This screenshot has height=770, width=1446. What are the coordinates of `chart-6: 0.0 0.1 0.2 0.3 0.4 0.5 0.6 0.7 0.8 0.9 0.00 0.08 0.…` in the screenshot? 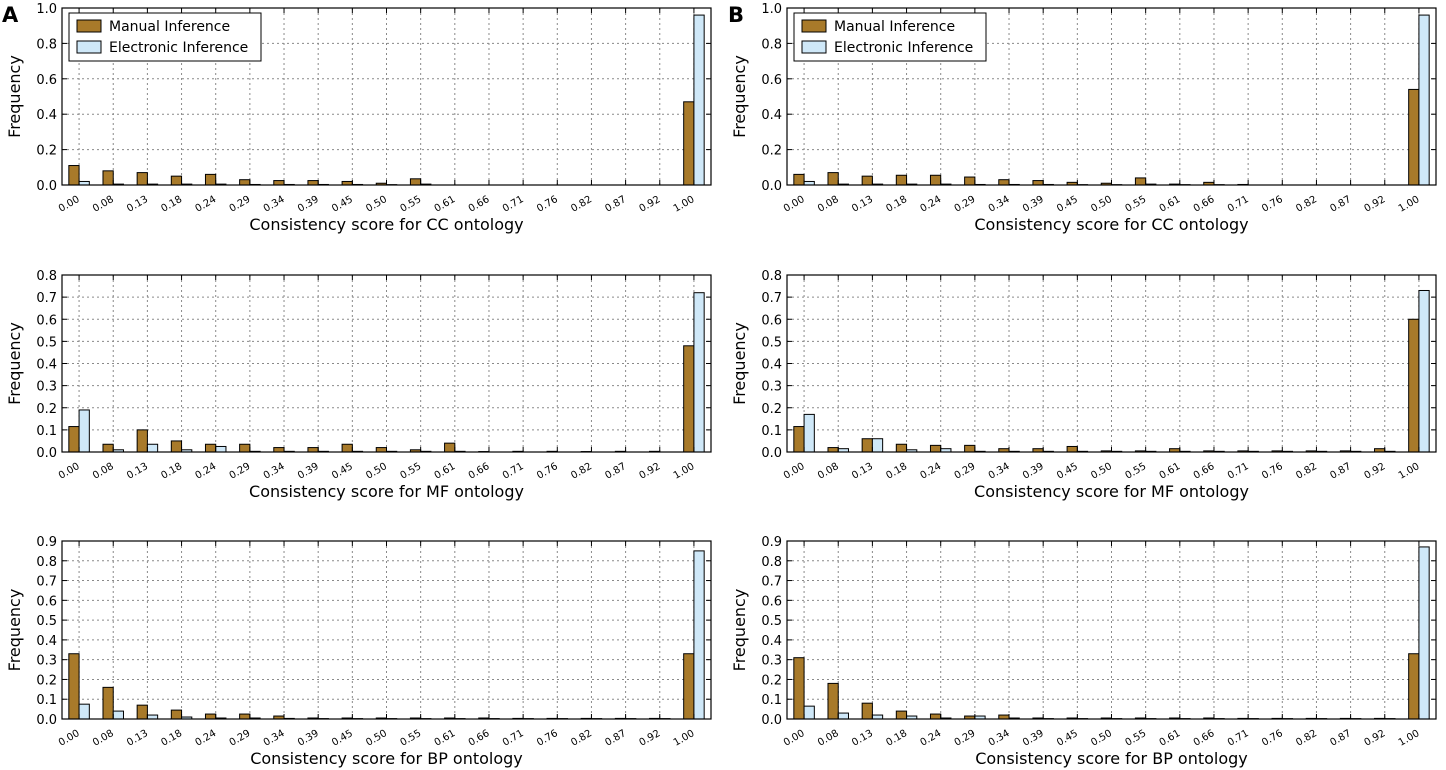 It's located at (1083, 651).